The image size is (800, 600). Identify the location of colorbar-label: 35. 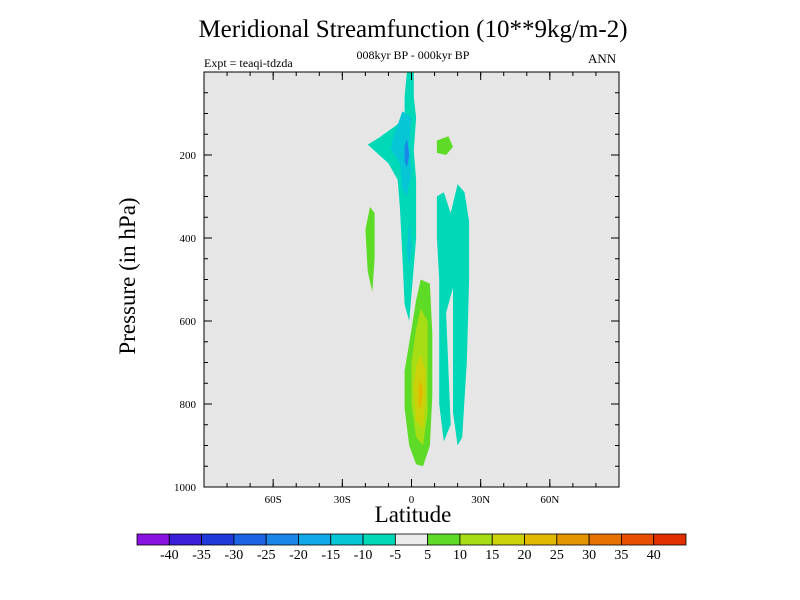
(621, 555).